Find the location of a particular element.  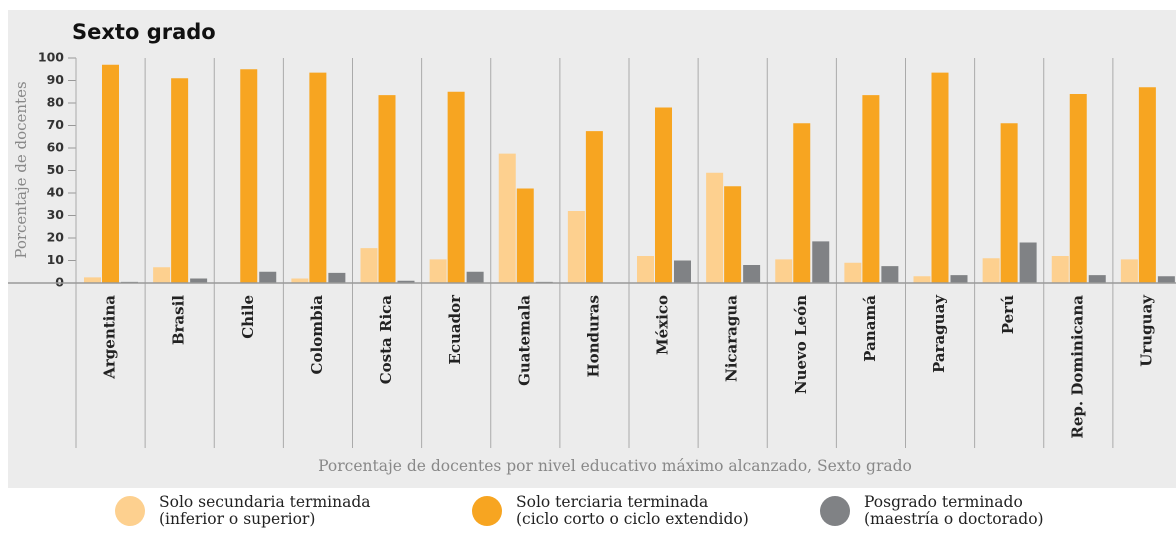

x-tick-label: Perú is located at coordinates (1008, 314).